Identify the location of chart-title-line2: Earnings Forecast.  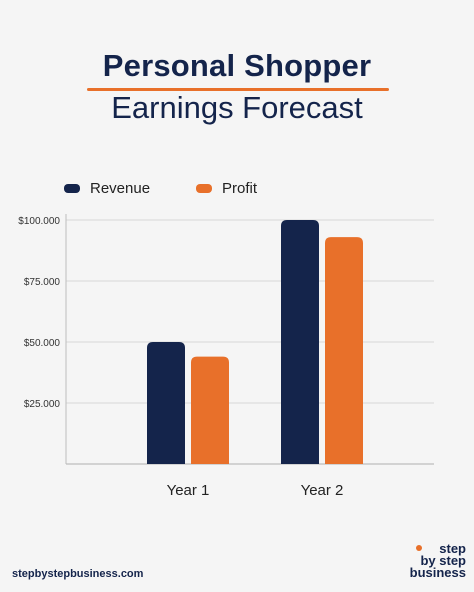
(237, 107).